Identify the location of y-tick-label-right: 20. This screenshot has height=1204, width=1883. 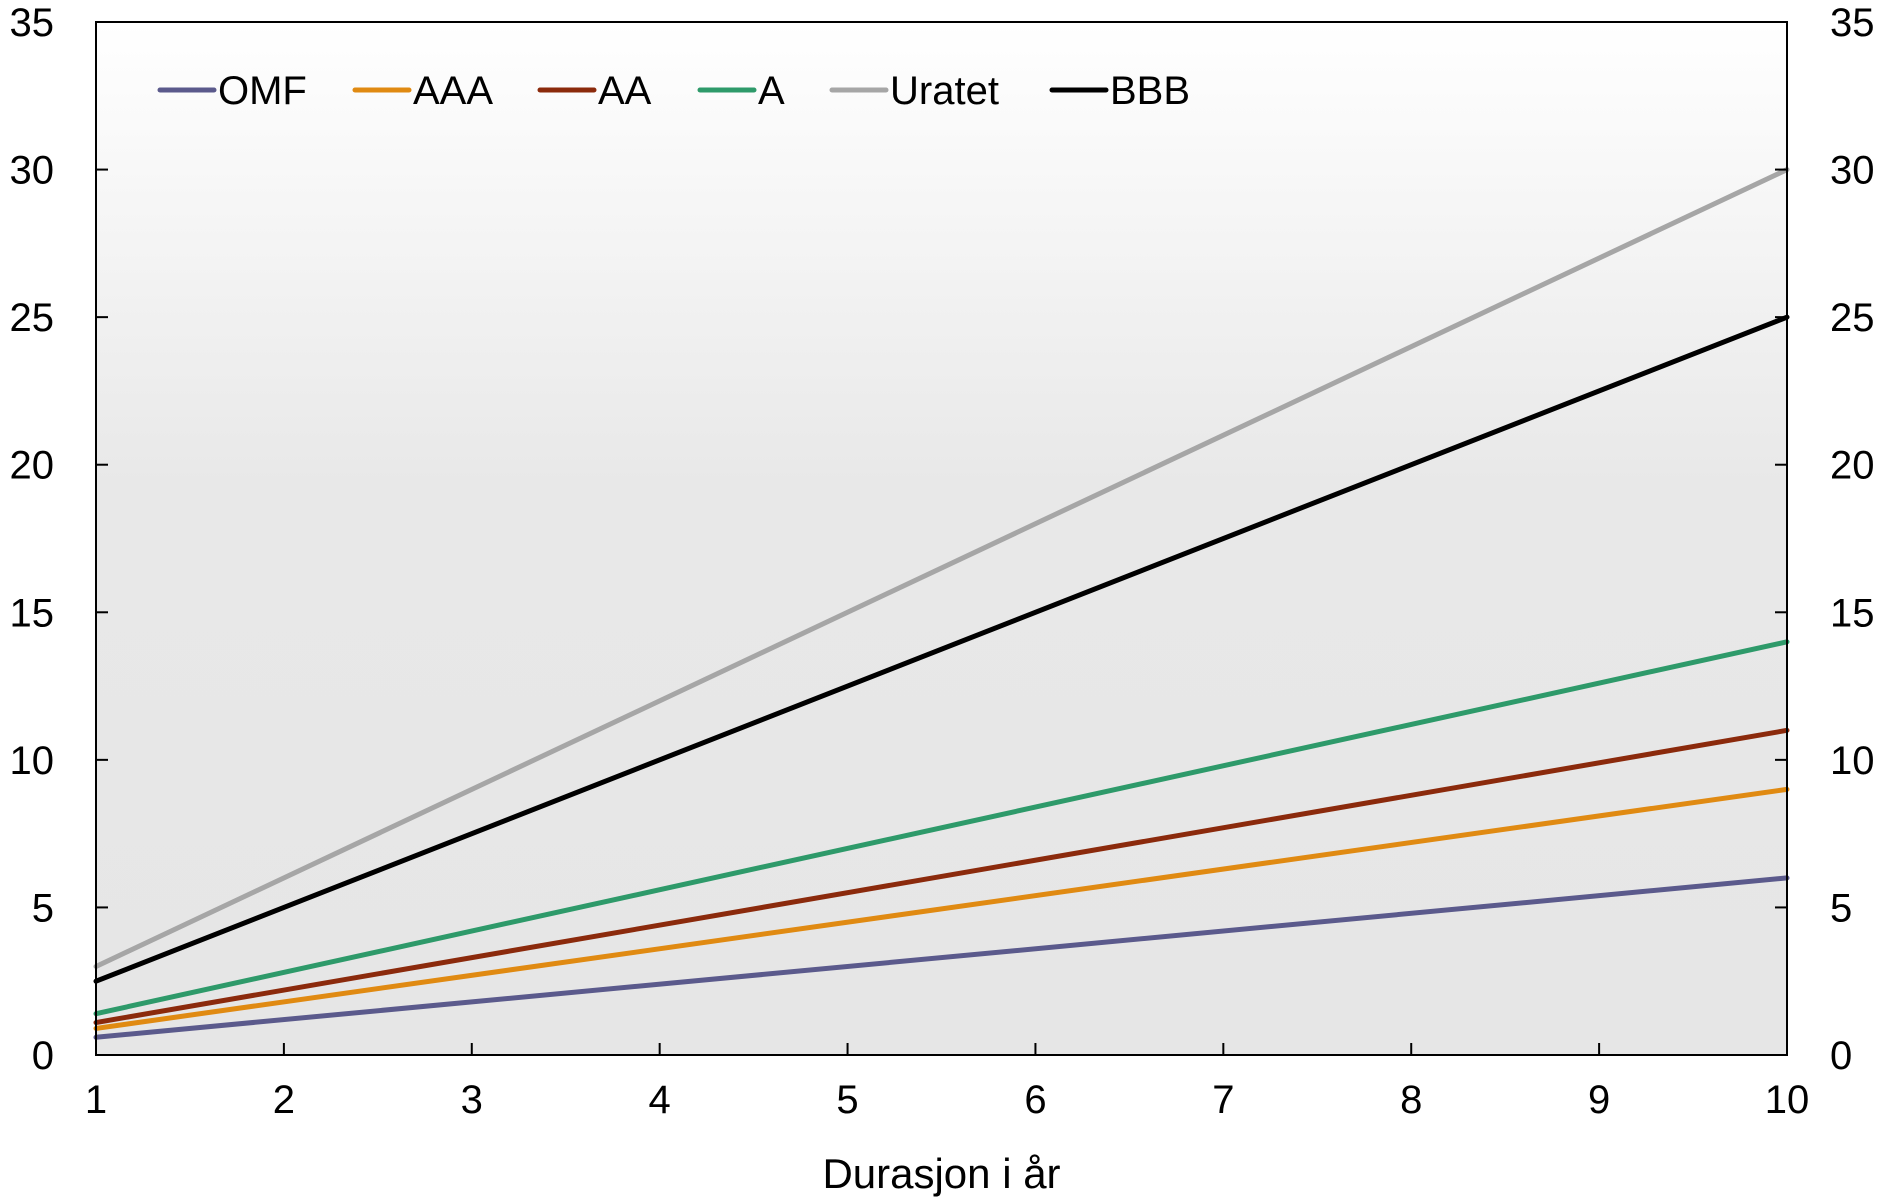
(1852, 466).